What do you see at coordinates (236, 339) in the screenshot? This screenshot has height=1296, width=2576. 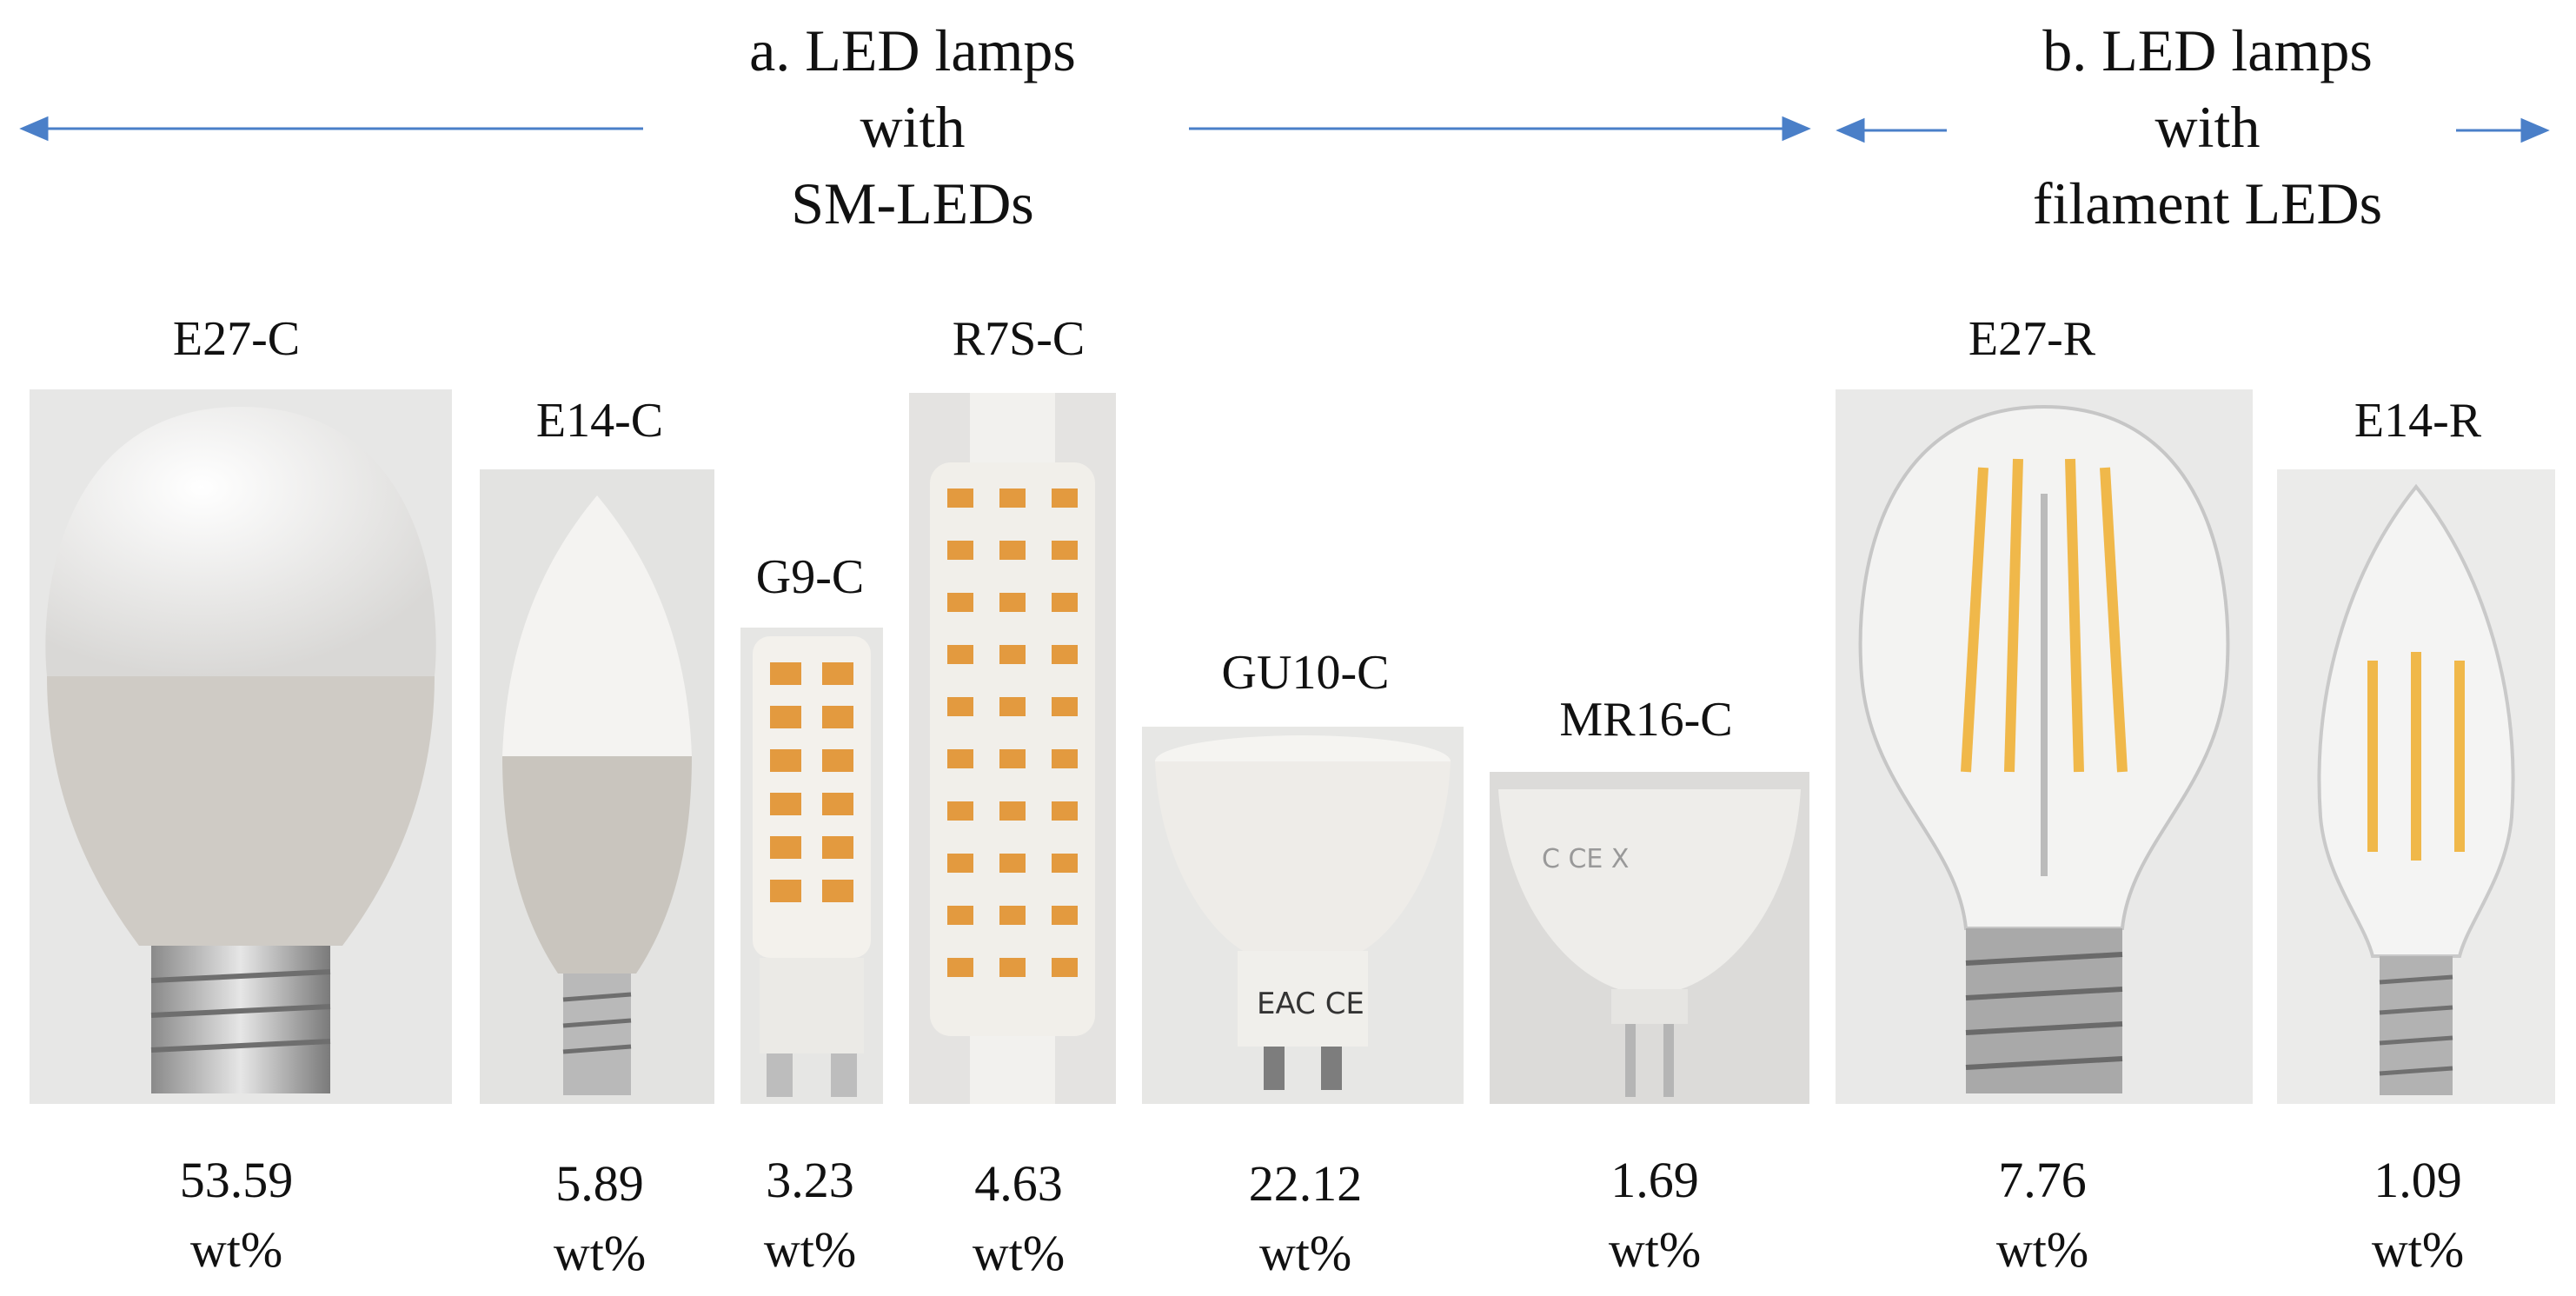 I see `lamp-label-e27-c: E27-C` at bounding box center [236, 339].